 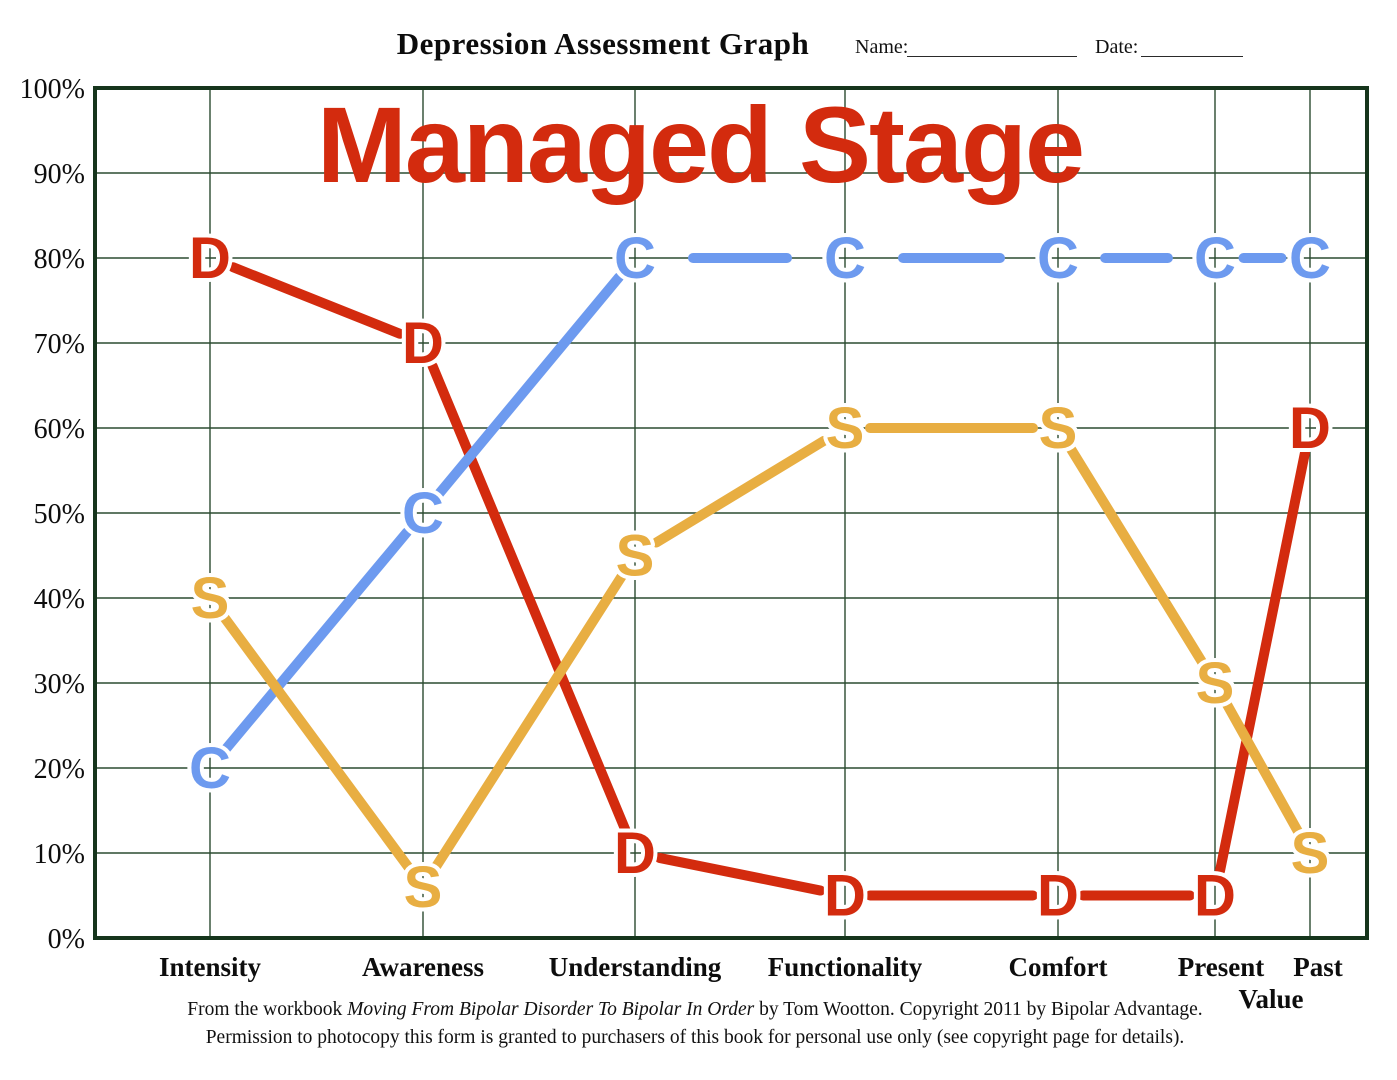 I want to click on date-label: Date:, so click(x=1117, y=47).